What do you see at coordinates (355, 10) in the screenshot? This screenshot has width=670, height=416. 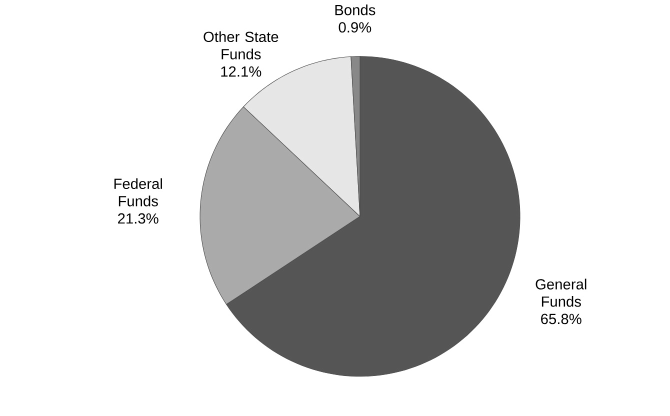 I see `slice-label: Bonds` at bounding box center [355, 10].